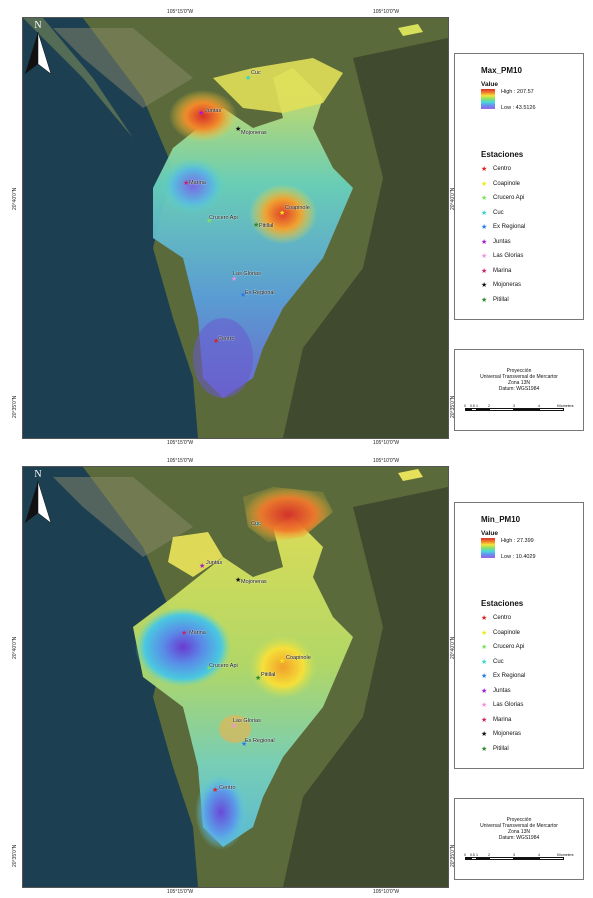 The height and width of the screenshot is (898, 593). I want to click on coord-top-right: 105°10'0"W, so click(386, 12).